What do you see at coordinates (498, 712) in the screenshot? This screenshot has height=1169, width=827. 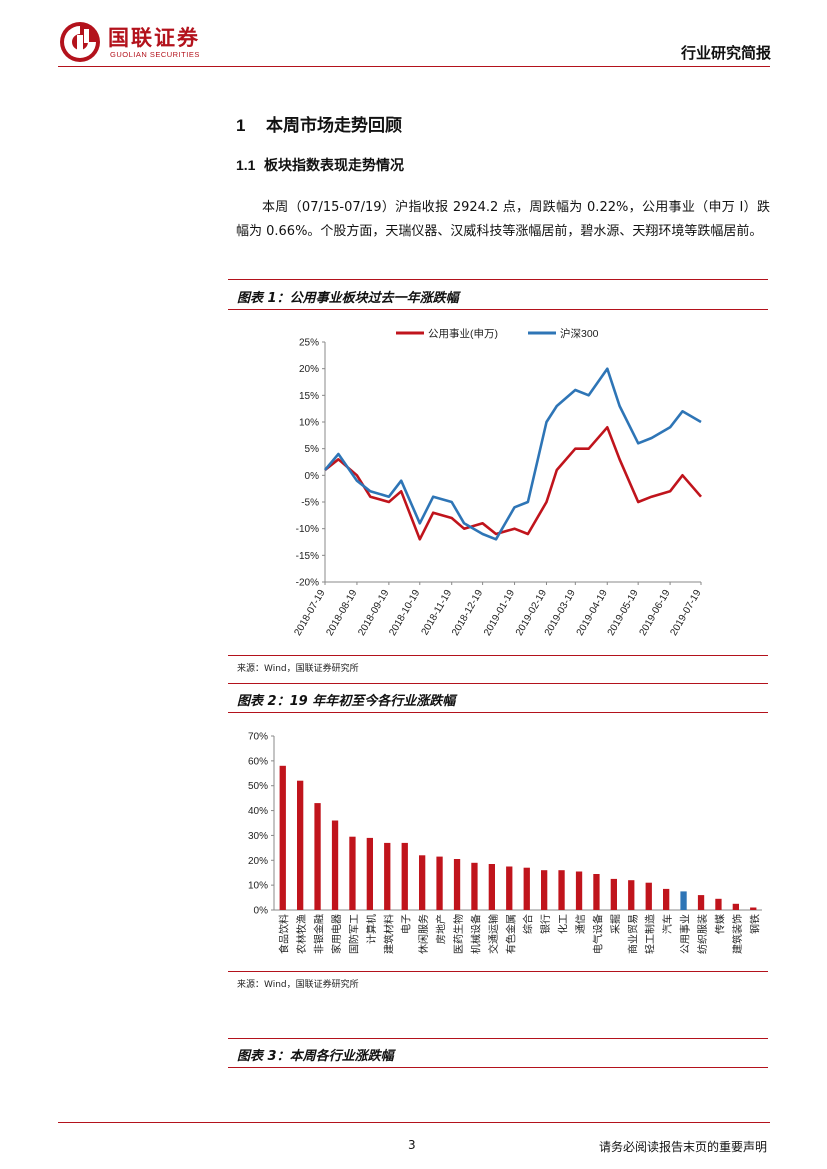 I see `figure2-title-rule` at bounding box center [498, 712].